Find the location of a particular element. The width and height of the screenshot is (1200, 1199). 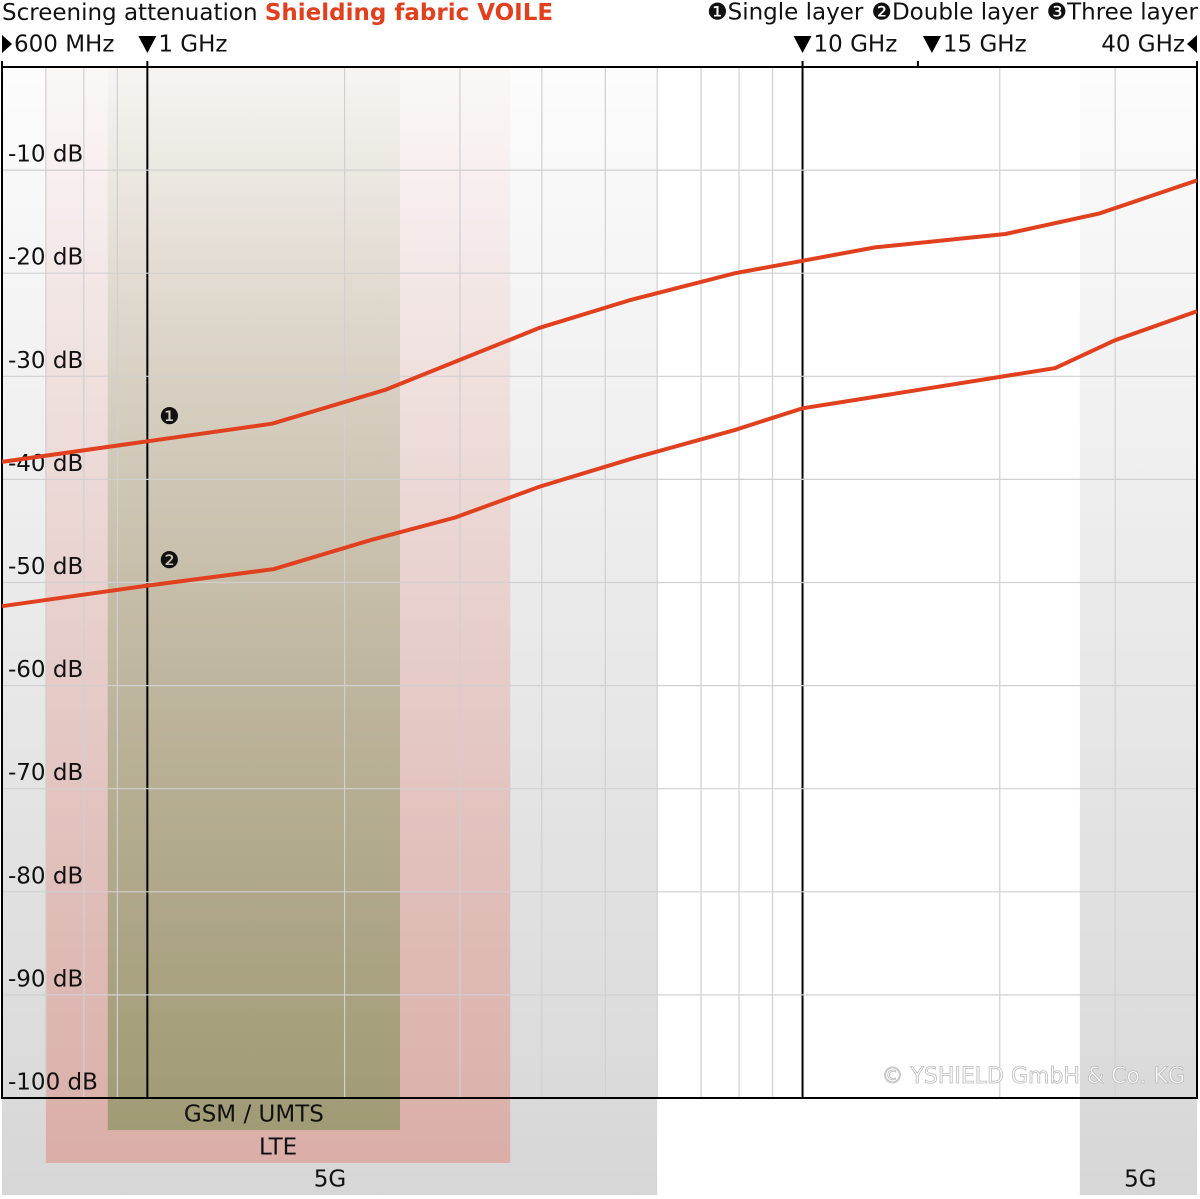

copyright: © YSHIELD GmbH & Co. KG is located at coordinates (1033, 1076).